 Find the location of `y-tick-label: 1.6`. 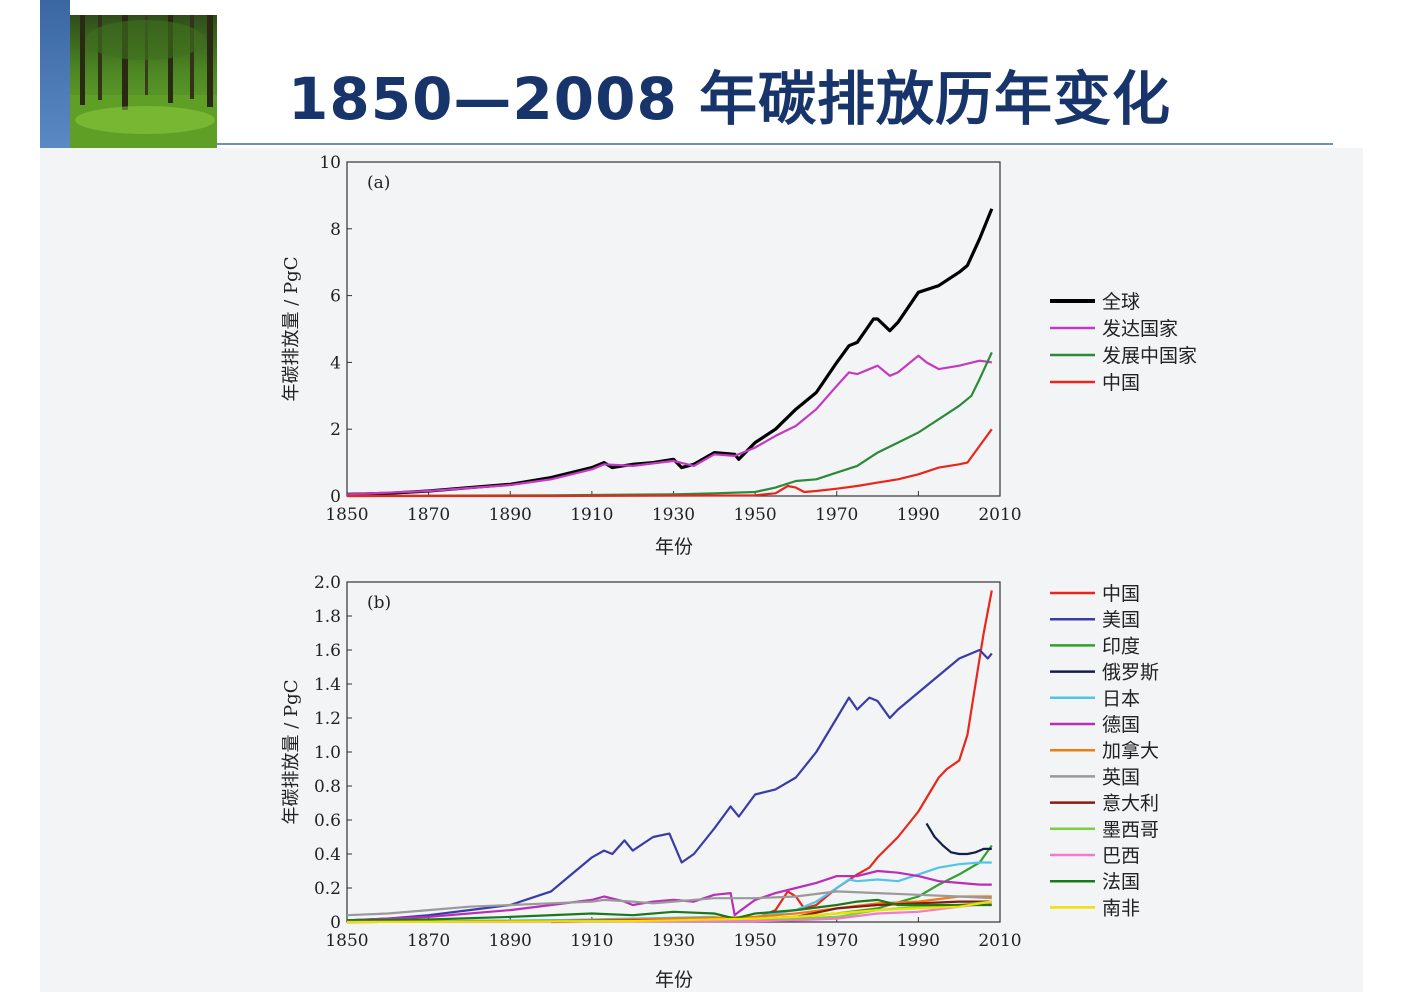

y-tick-label: 1.6 is located at coordinates (327, 651).